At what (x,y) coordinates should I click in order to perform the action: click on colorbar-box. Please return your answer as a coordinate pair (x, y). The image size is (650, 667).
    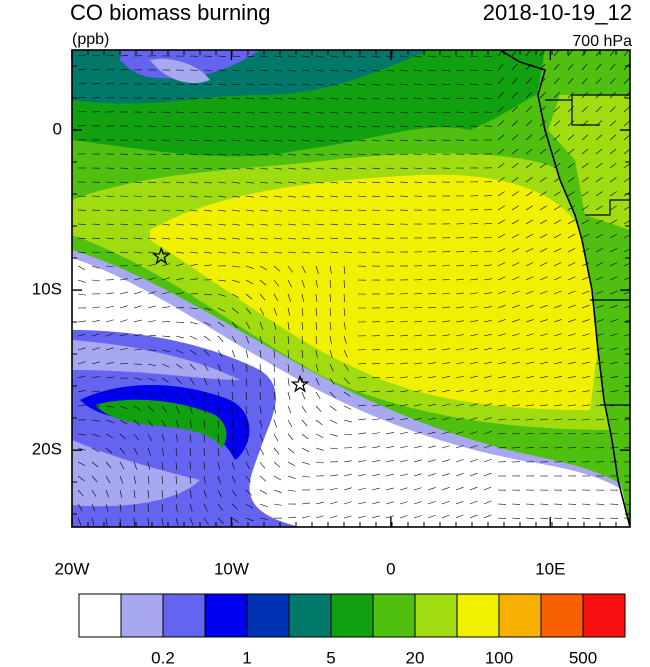
    Looking at the image, I should click on (100, 615).